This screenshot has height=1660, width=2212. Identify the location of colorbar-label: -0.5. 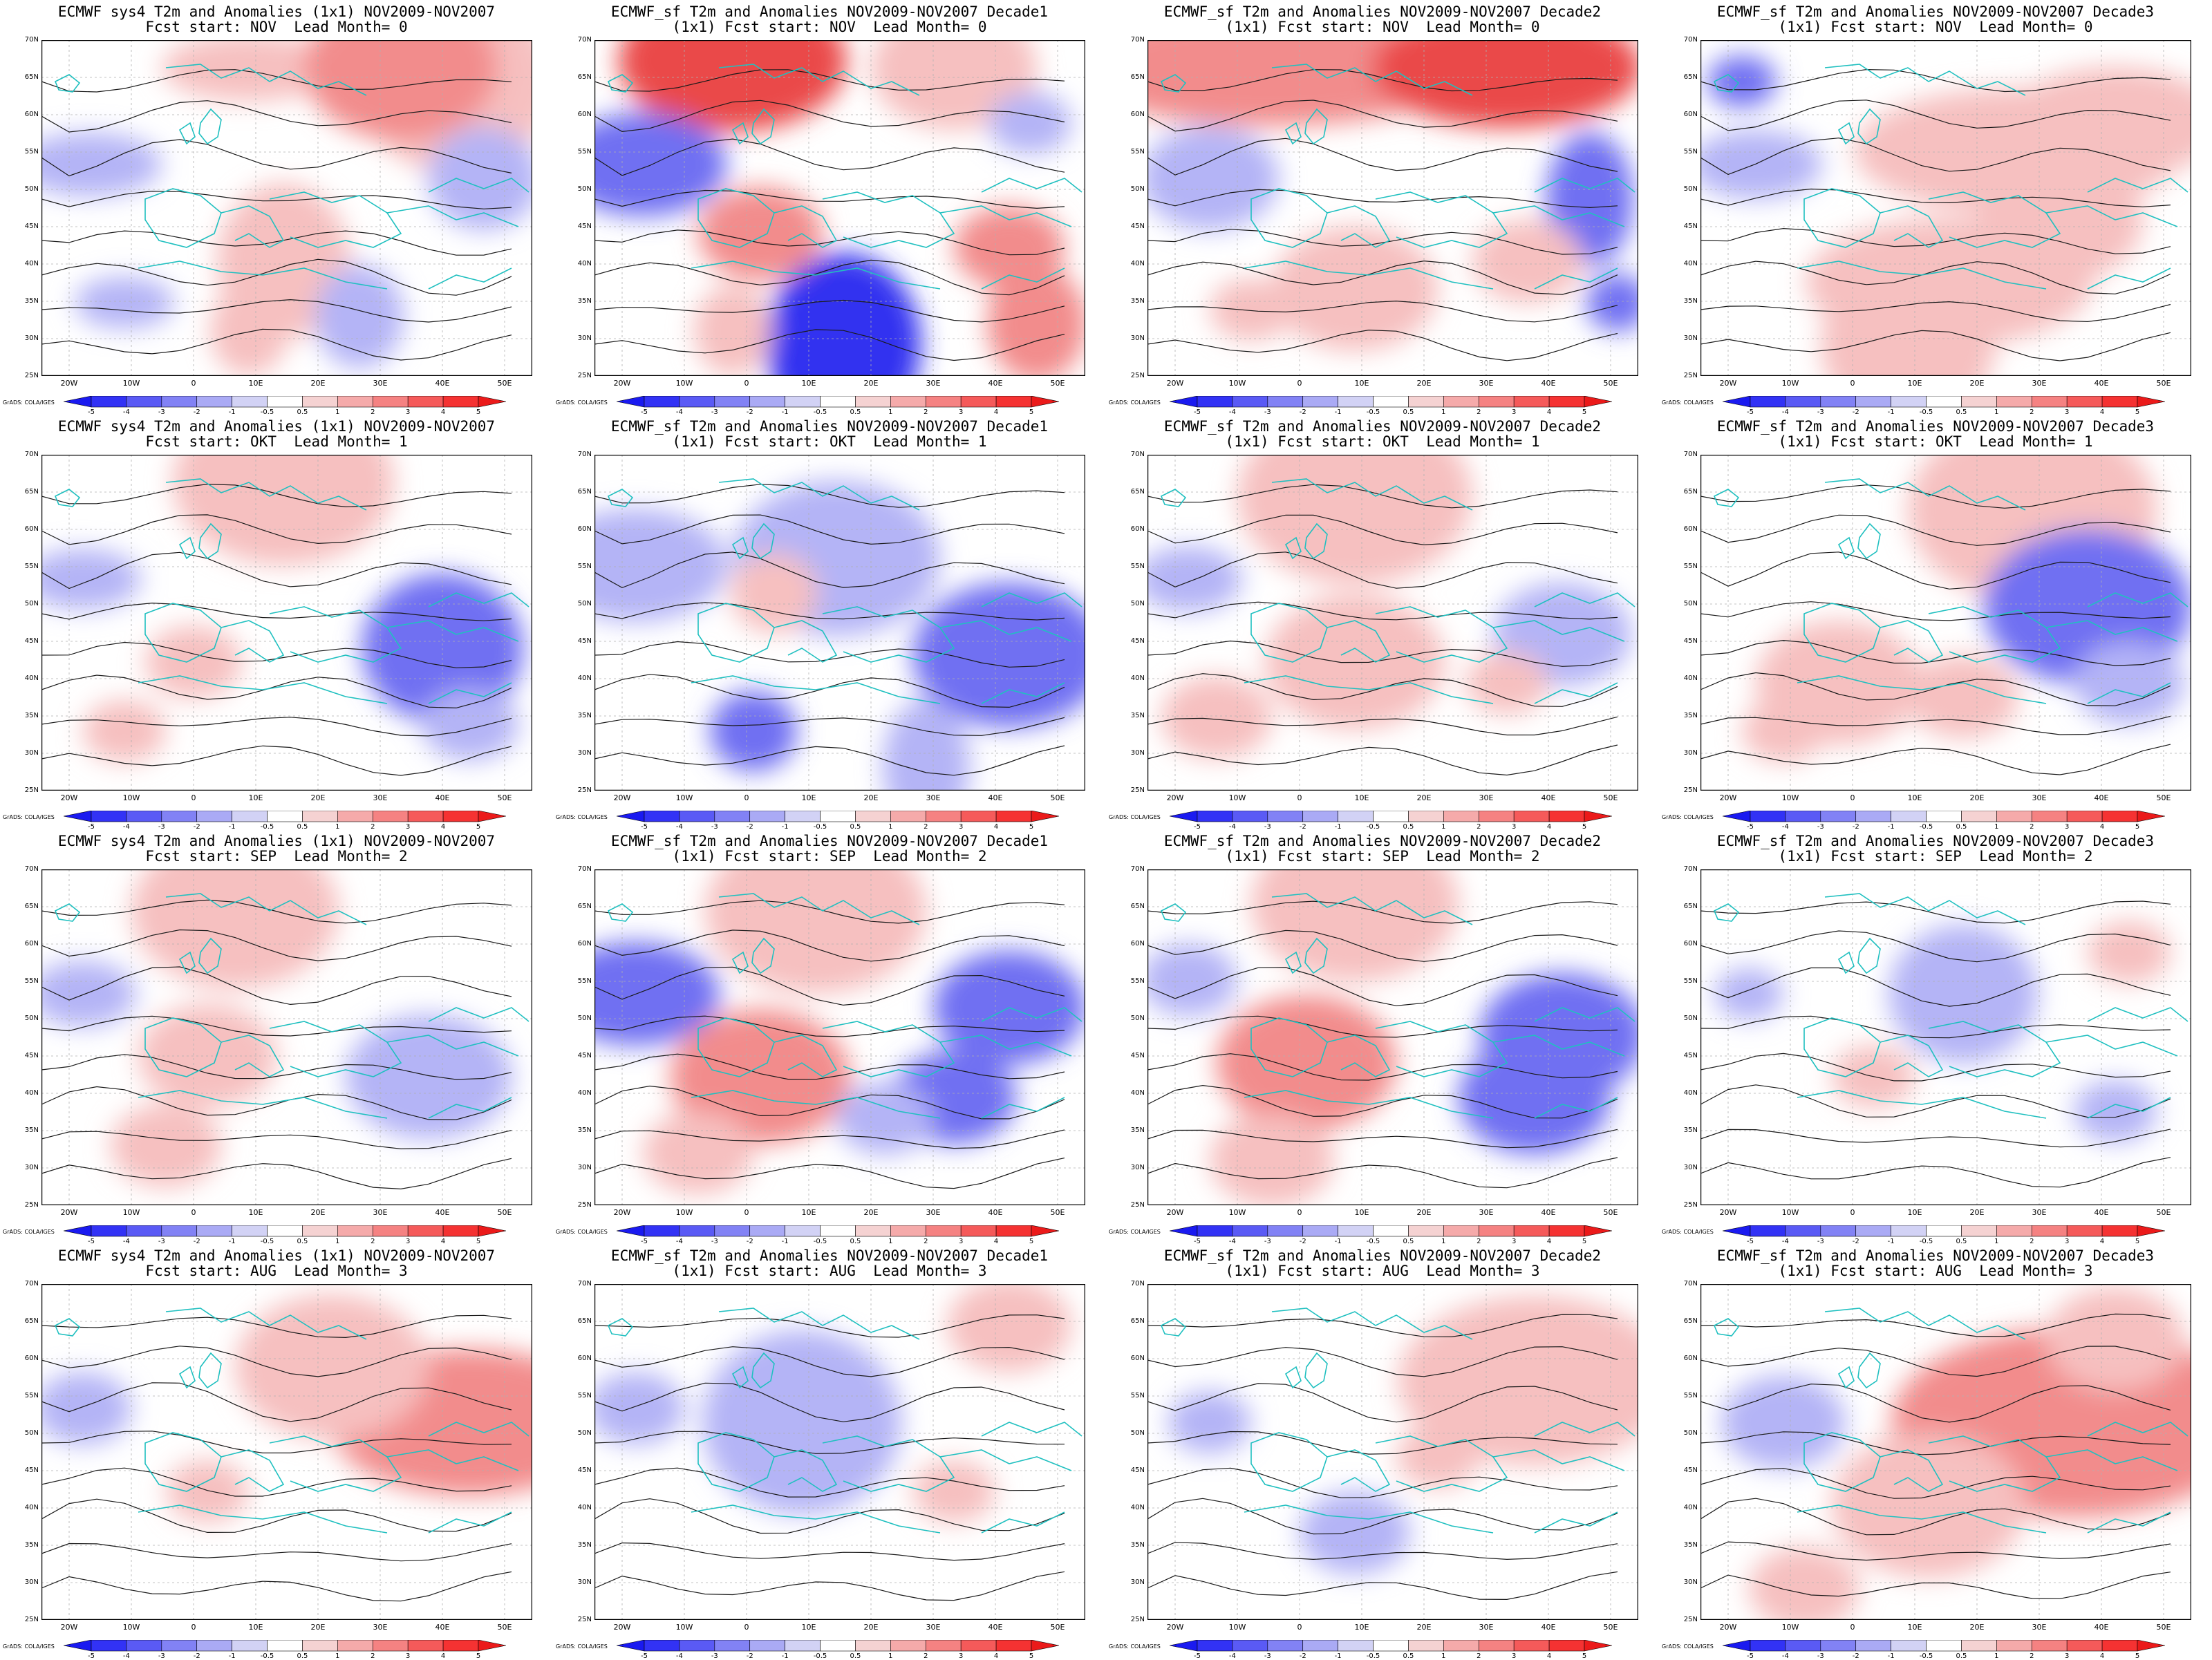
(1926, 1656).